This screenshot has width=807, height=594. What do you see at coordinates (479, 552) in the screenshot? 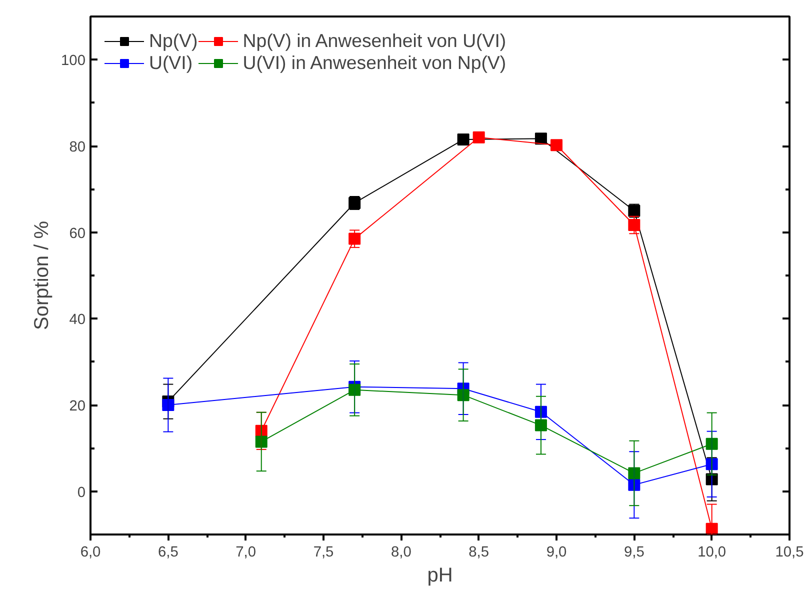
I see `x-tick-label: 8,5` at bounding box center [479, 552].